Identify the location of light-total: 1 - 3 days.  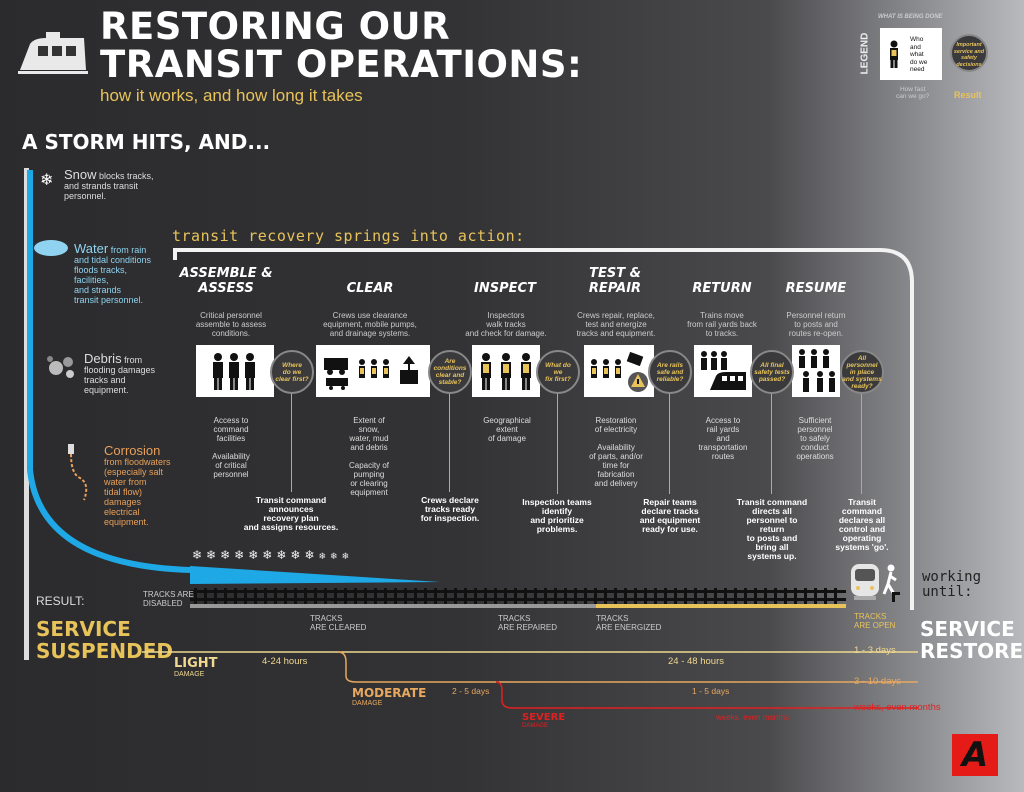
(875, 650).